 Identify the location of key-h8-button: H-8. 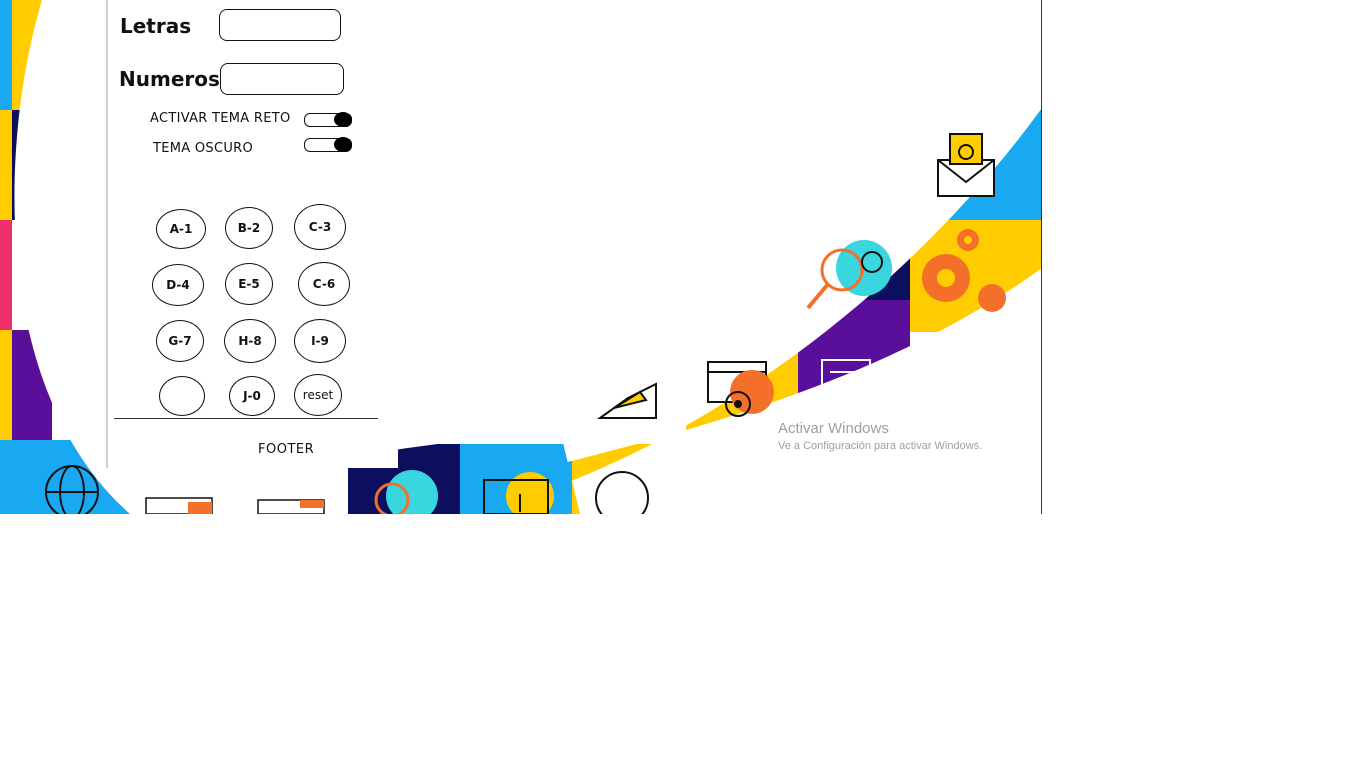
(250, 341).